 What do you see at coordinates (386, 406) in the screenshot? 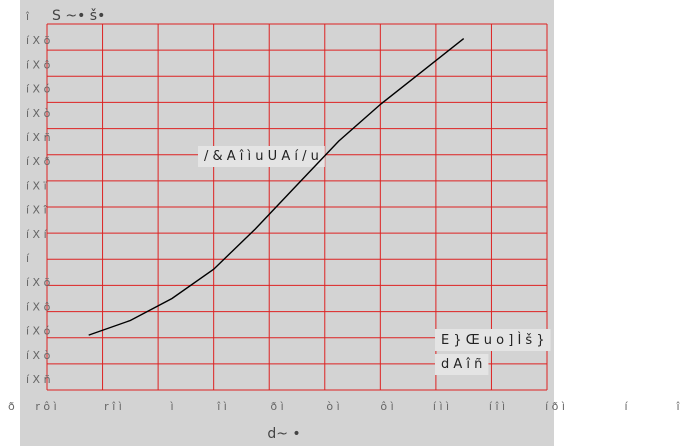
I see `x-tick-label: ô ì` at bounding box center [386, 406].